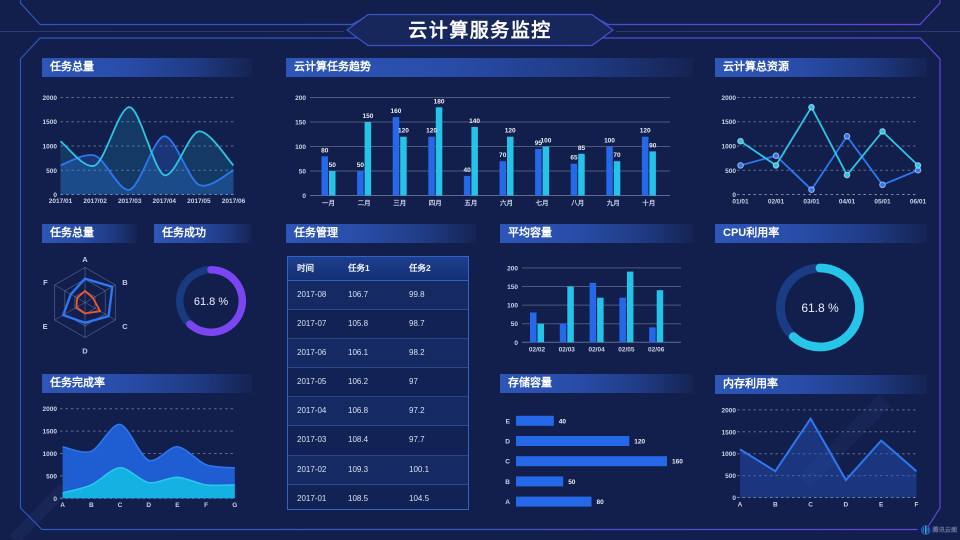 The image size is (960, 540). What do you see at coordinates (945, 530) in the screenshot?
I see `svg-text: 腾讯云图` at bounding box center [945, 530].